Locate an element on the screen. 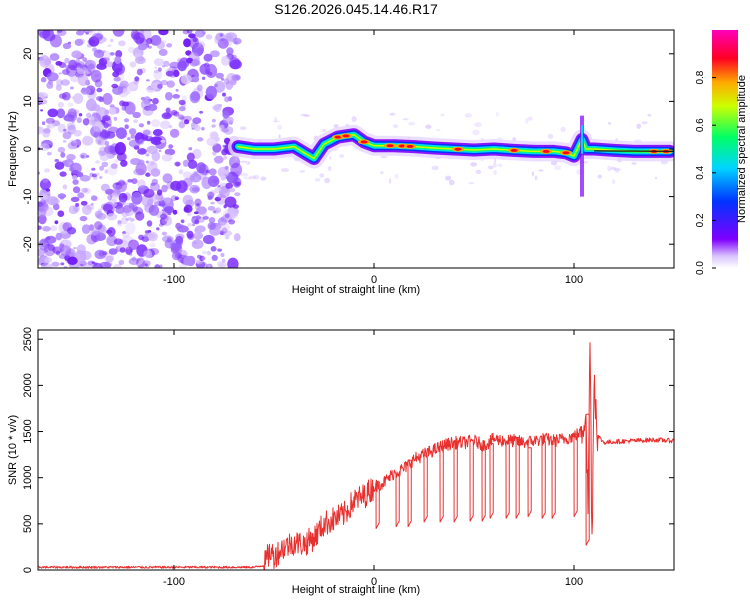 Image resolution: width=750 pixels, height=605 pixels. y-tick-label: 20 is located at coordinates (28, 54).